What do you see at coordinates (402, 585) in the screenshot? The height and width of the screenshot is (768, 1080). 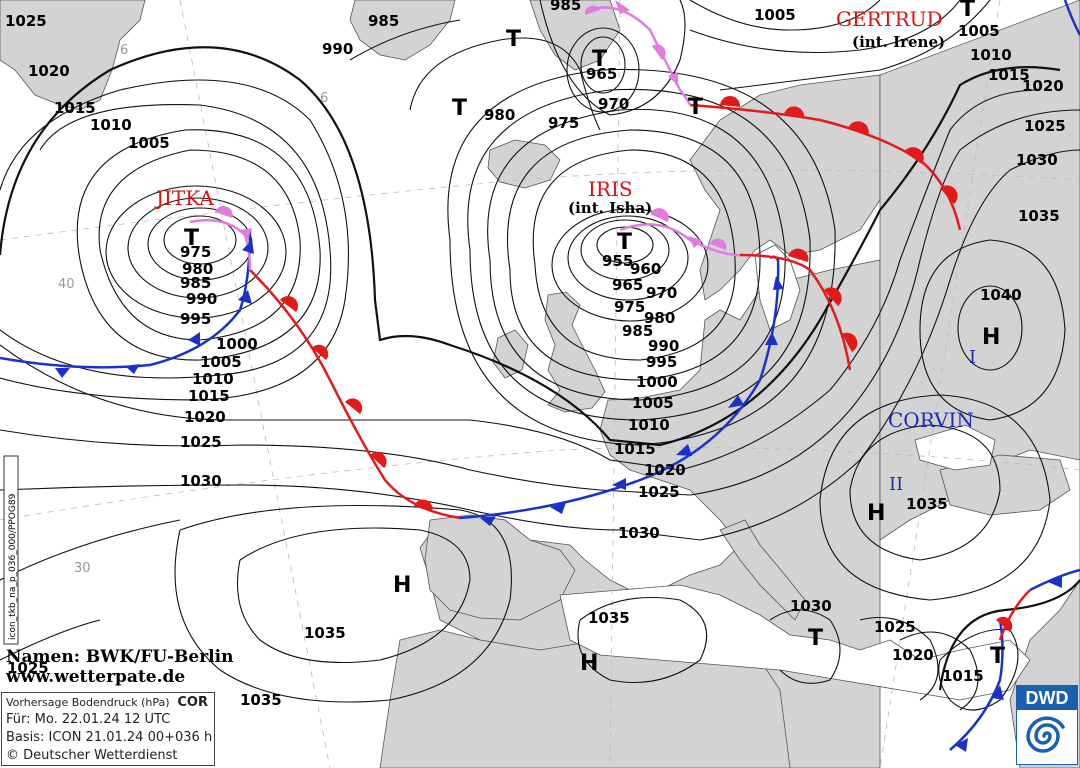 I see `high-center-atlantic: H` at bounding box center [402, 585].